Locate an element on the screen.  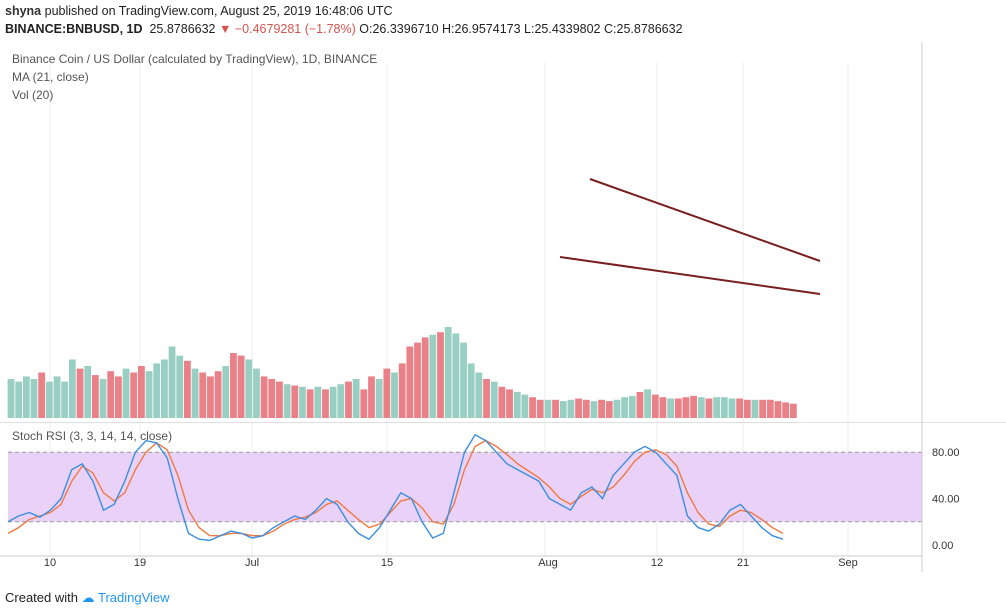
down-arrow-icon: ▼ is located at coordinates (225, 29).